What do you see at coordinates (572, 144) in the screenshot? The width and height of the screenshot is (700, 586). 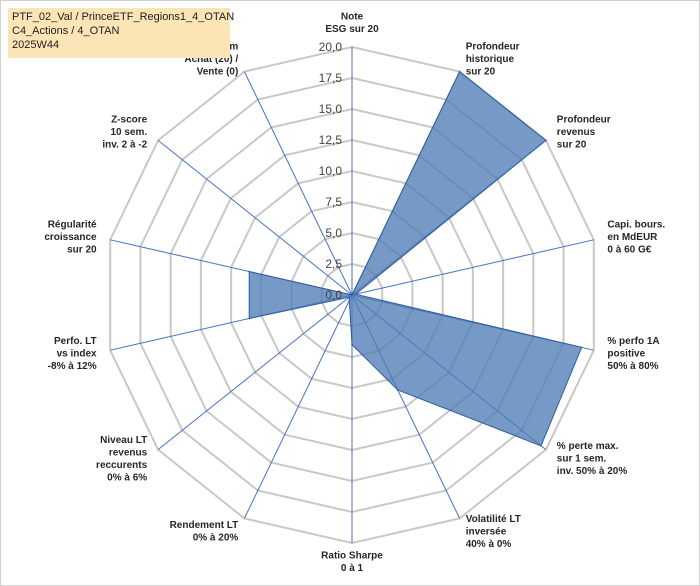 I see `axis-label-2-line-2: sur 20` at bounding box center [572, 144].